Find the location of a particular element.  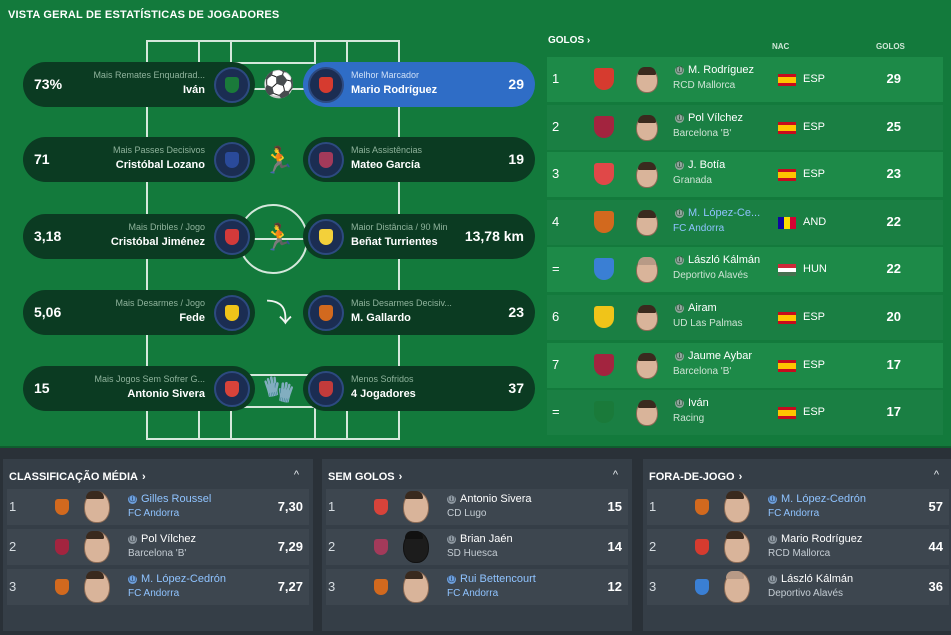

stat-pill-right: 29 Melhor Marcador Mario Rodríguez is located at coordinates (419, 84).